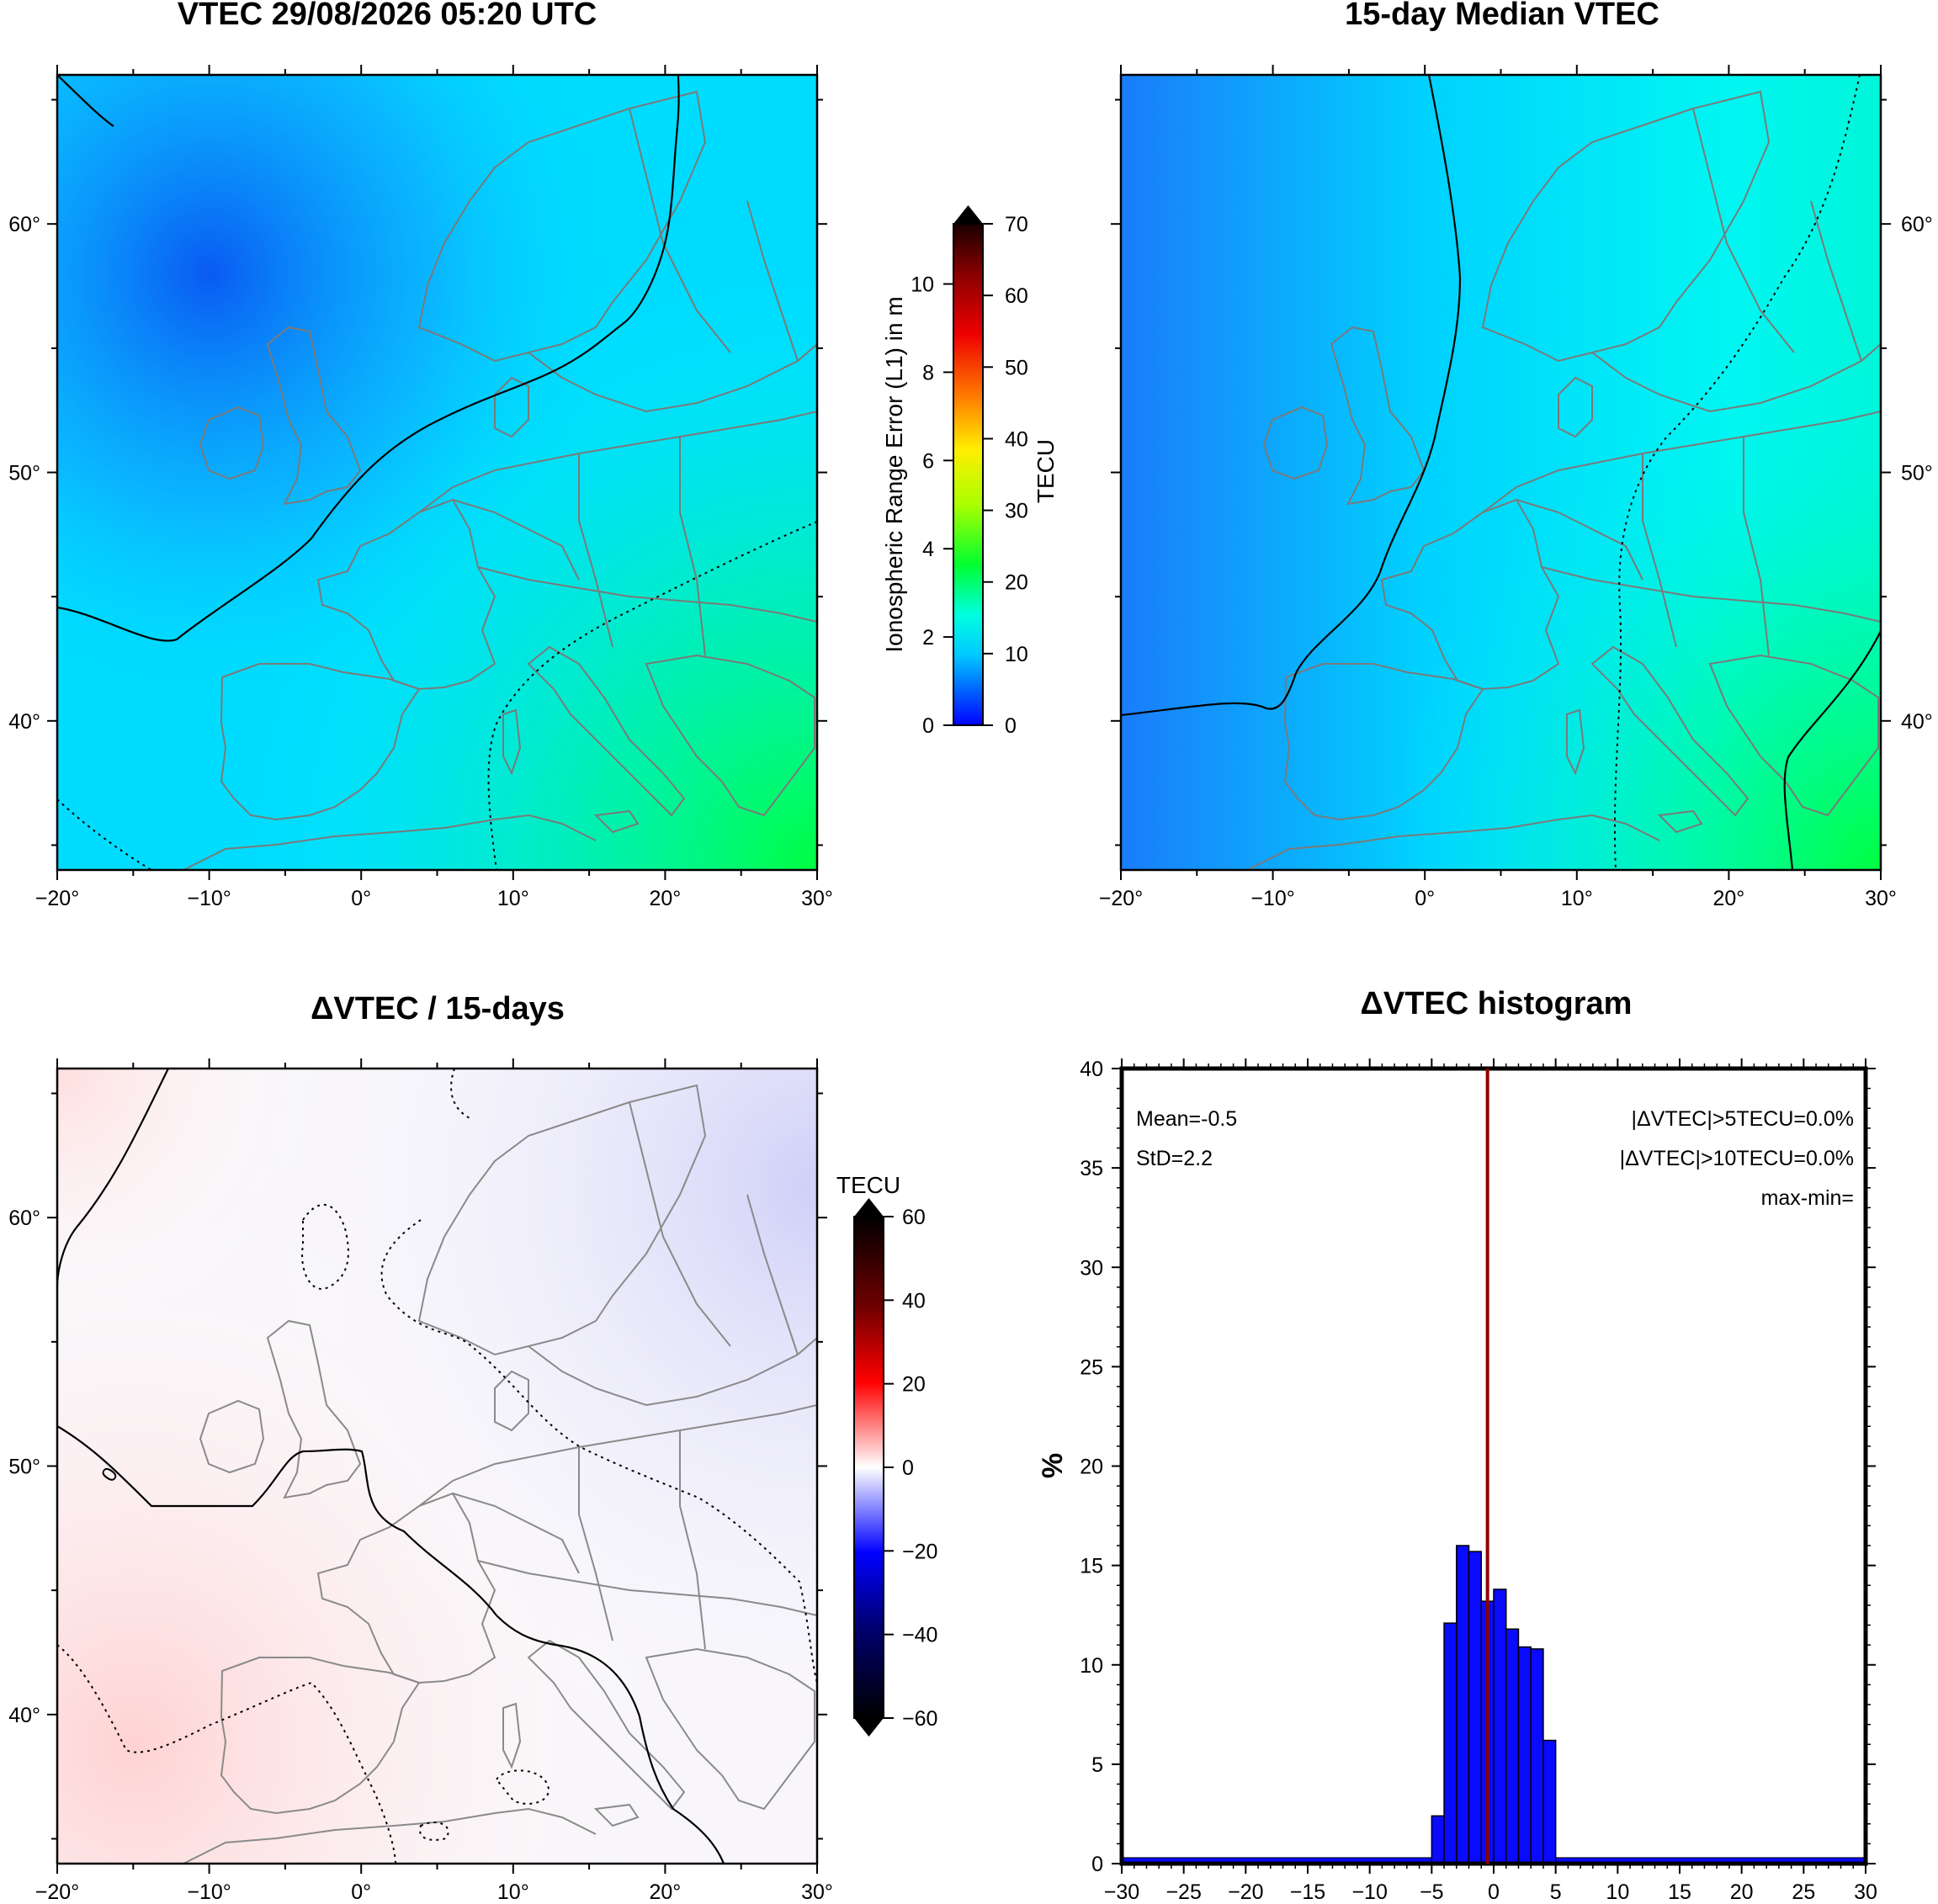 The height and width of the screenshot is (1904, 1938). I want to click on histogram-maxmin-text: max-min=, so click(1807, 1198).